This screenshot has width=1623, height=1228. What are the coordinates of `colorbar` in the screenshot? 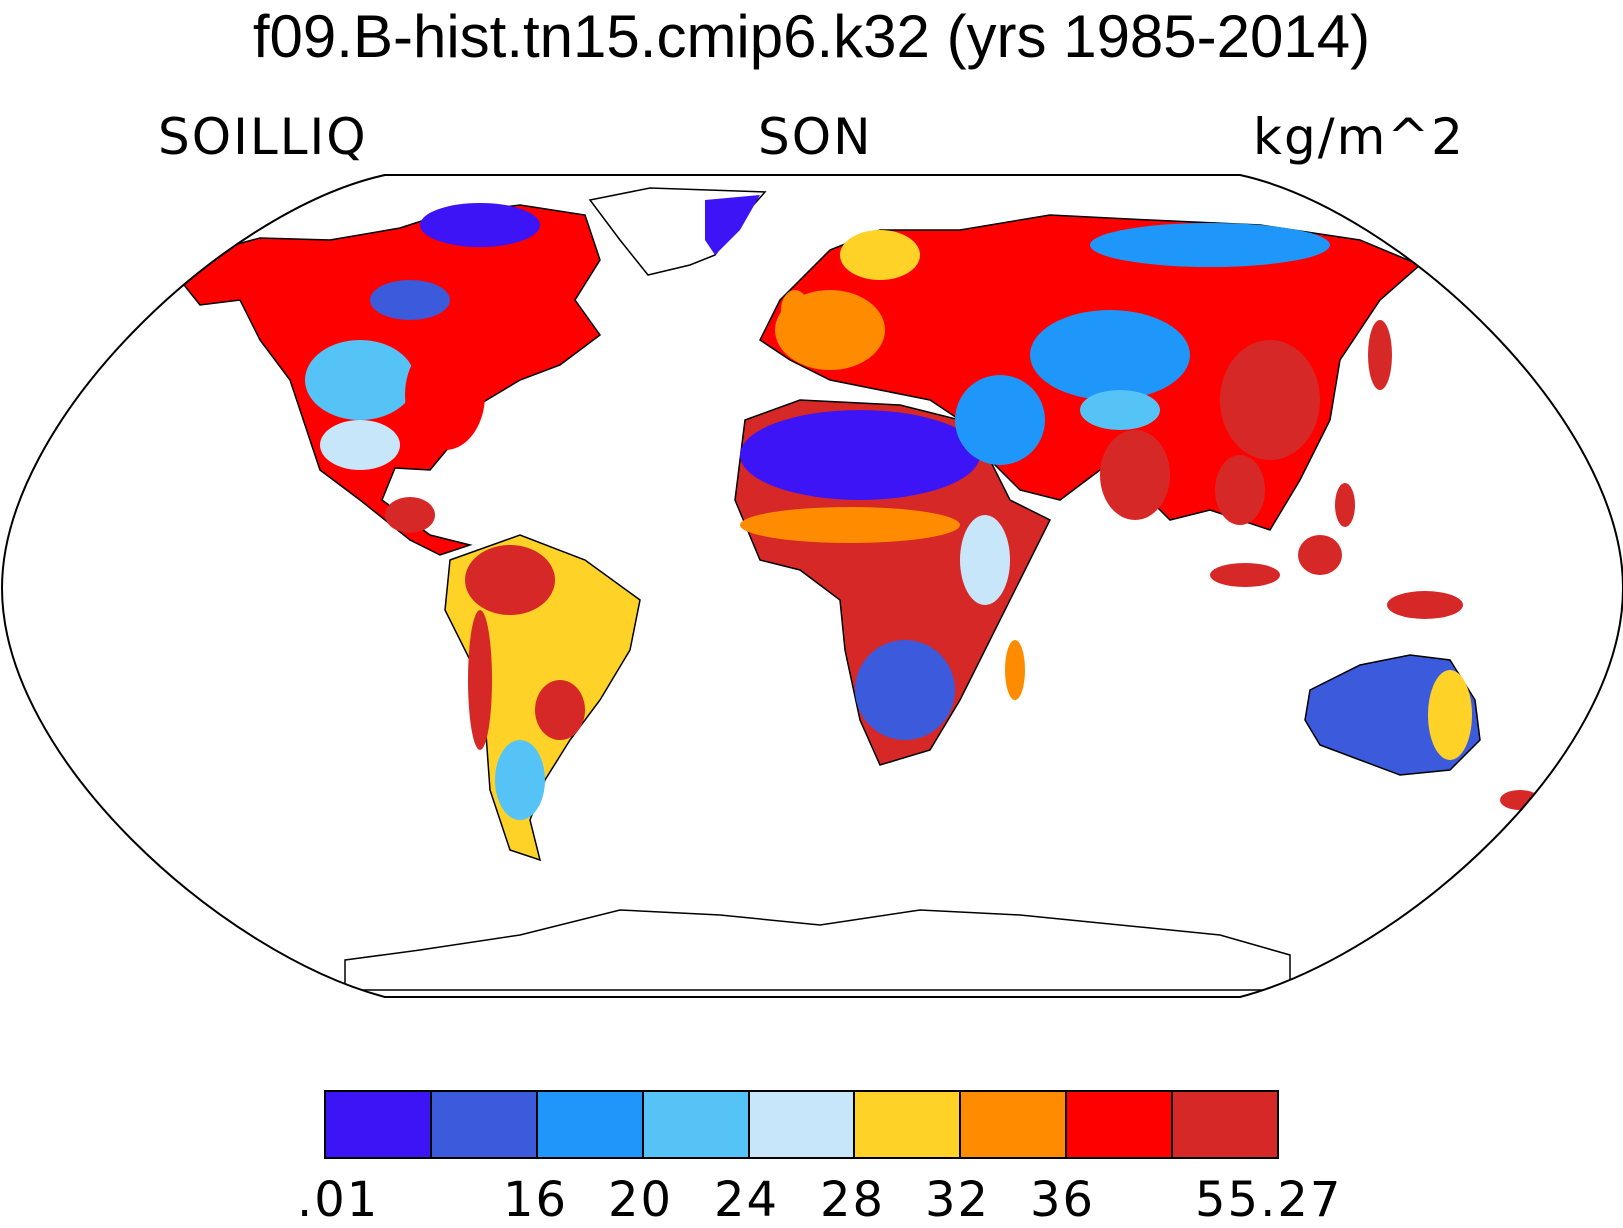 It's located at (801, 1124).